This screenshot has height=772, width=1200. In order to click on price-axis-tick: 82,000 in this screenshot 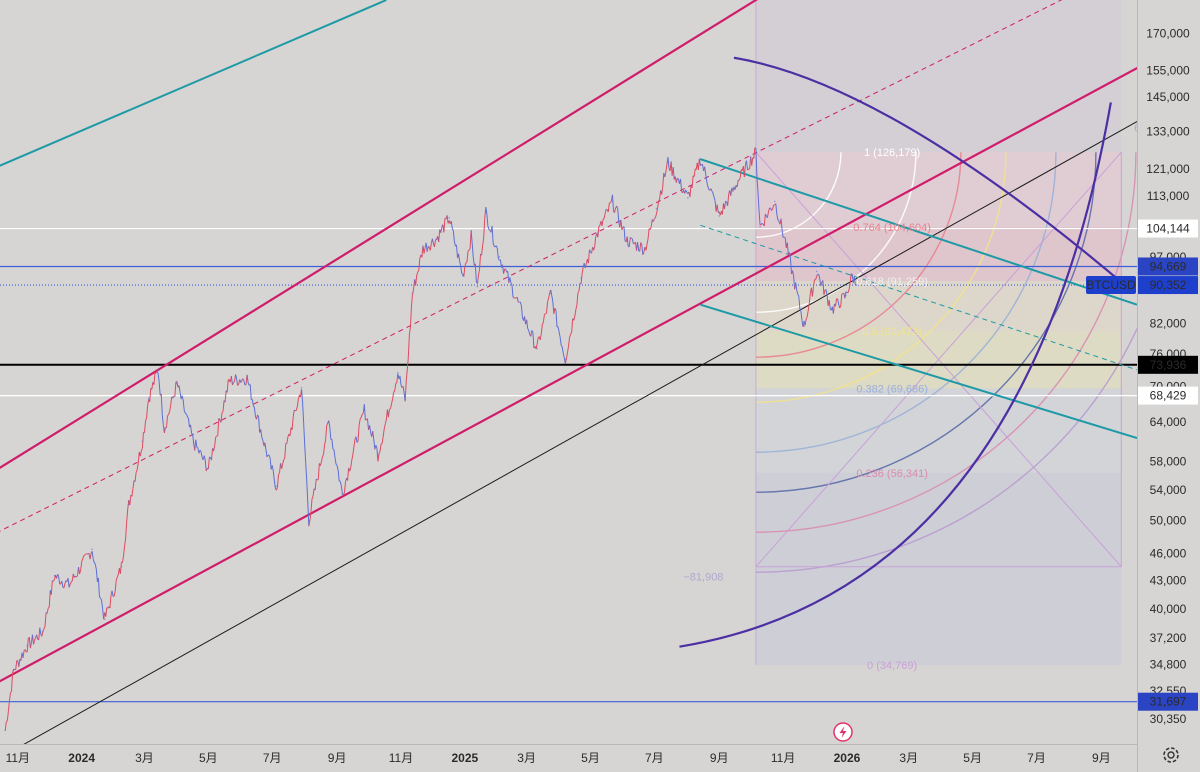, I will do `click(1168, 324)`.